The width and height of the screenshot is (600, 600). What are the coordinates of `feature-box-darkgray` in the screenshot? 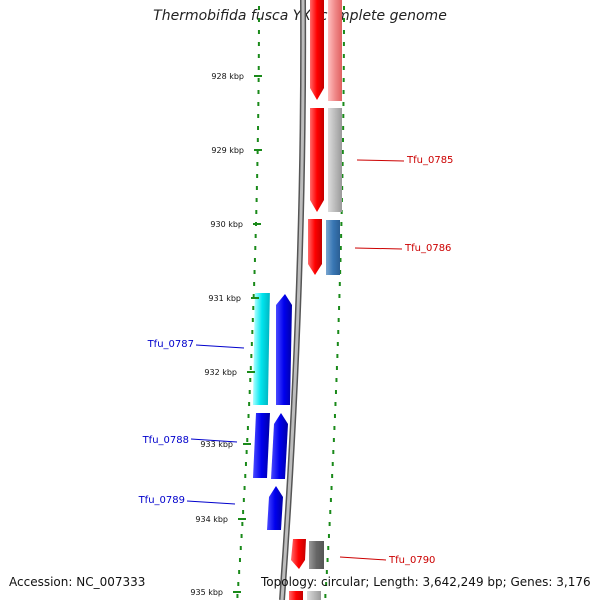 It's located at (316, 555).